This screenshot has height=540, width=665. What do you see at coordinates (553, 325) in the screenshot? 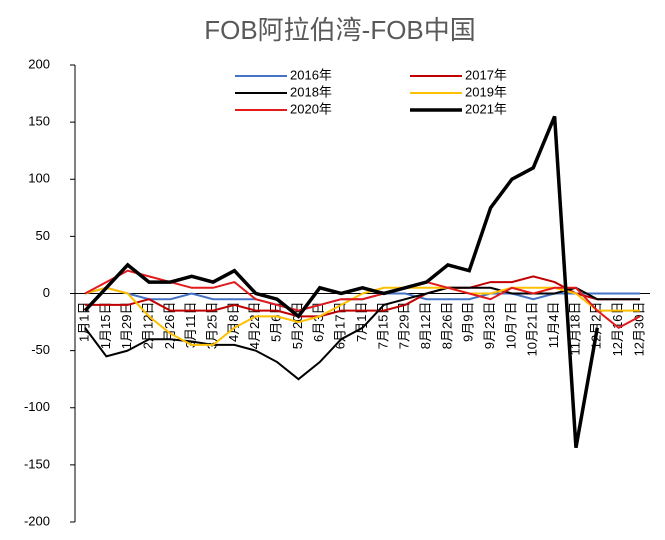
I see `x-tick-label: 11月4日` at bounding box center [553, 325].